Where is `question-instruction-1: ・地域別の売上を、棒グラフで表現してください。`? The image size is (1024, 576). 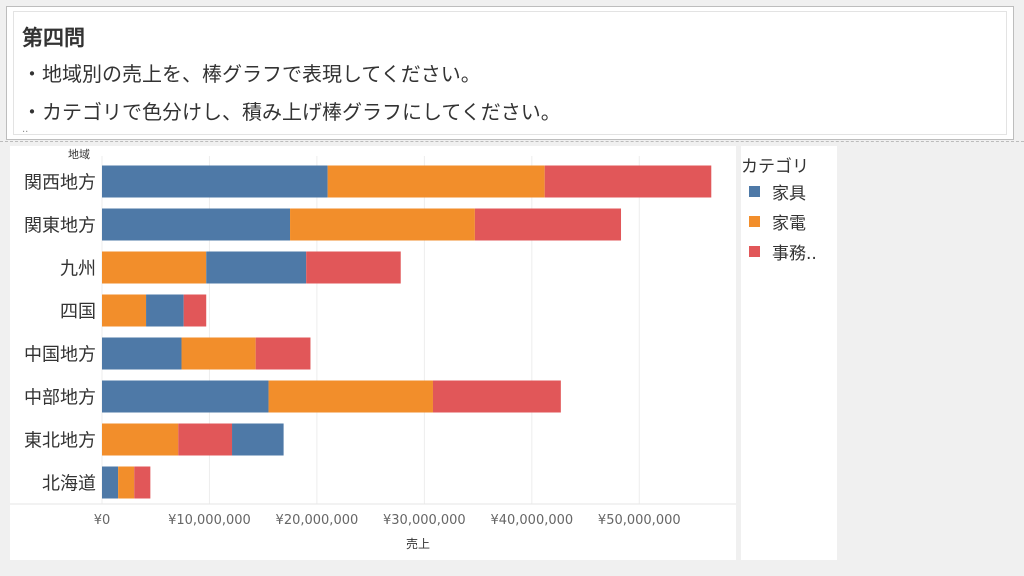 question-instruction-1: ・地域別の売上を、棒グラフで表現してください。 is located at coordinates (251, 74).